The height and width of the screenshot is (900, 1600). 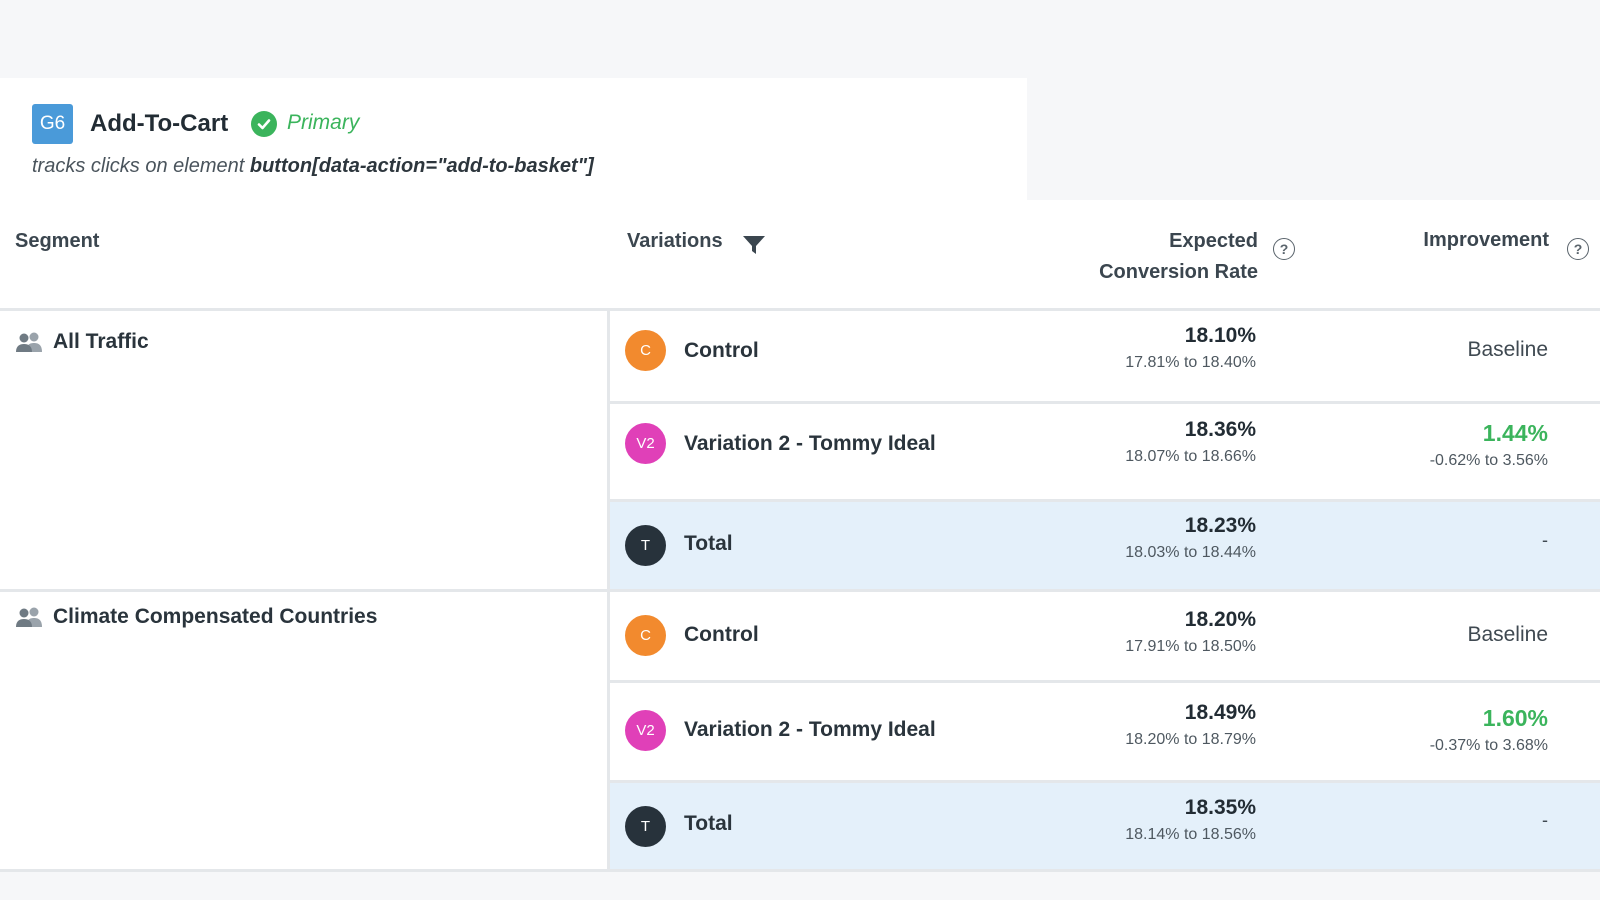 I want to click on conversion-rate: 18.35%, so click(x=1220, y=807).